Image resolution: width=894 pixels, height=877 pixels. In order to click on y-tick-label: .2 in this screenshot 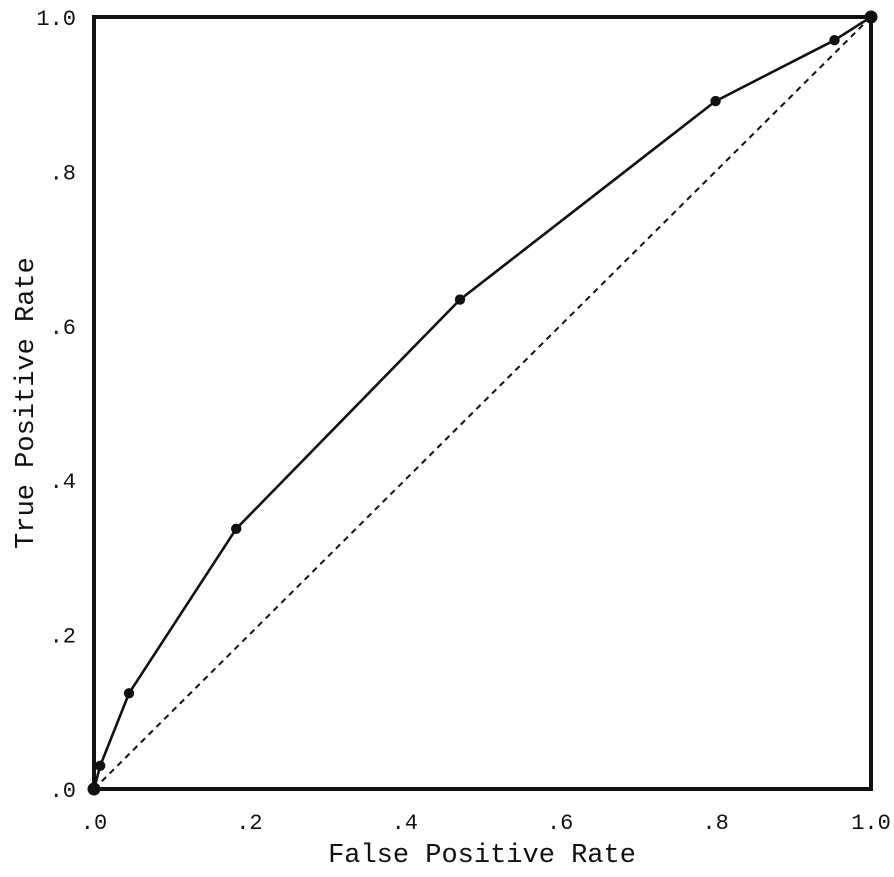, I will do `click(63, 637)`.